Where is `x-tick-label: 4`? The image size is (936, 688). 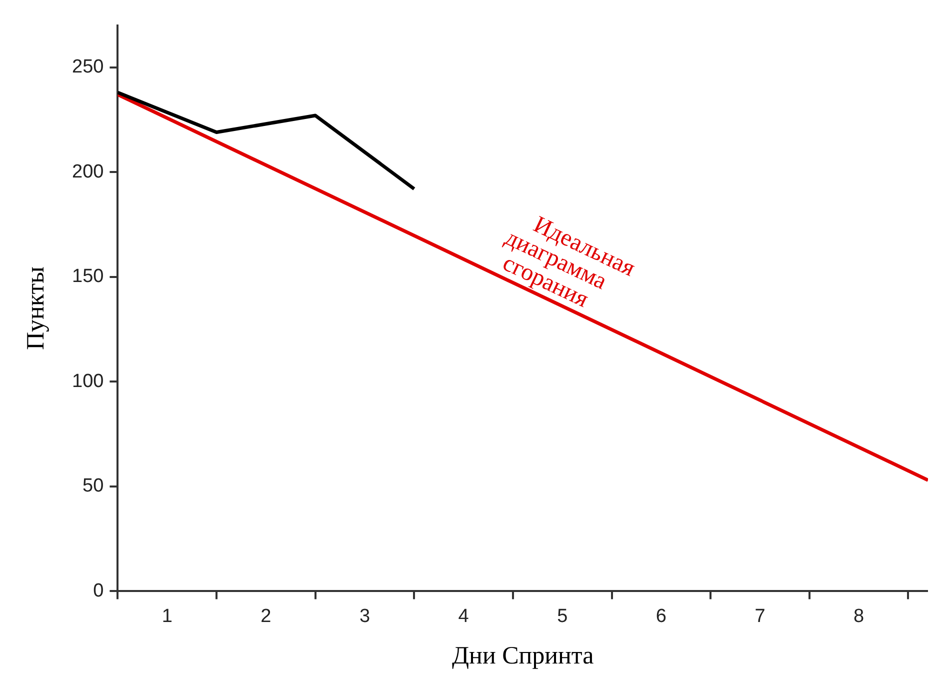
x-tick-label: 4 is located at coordinates (464, 616).